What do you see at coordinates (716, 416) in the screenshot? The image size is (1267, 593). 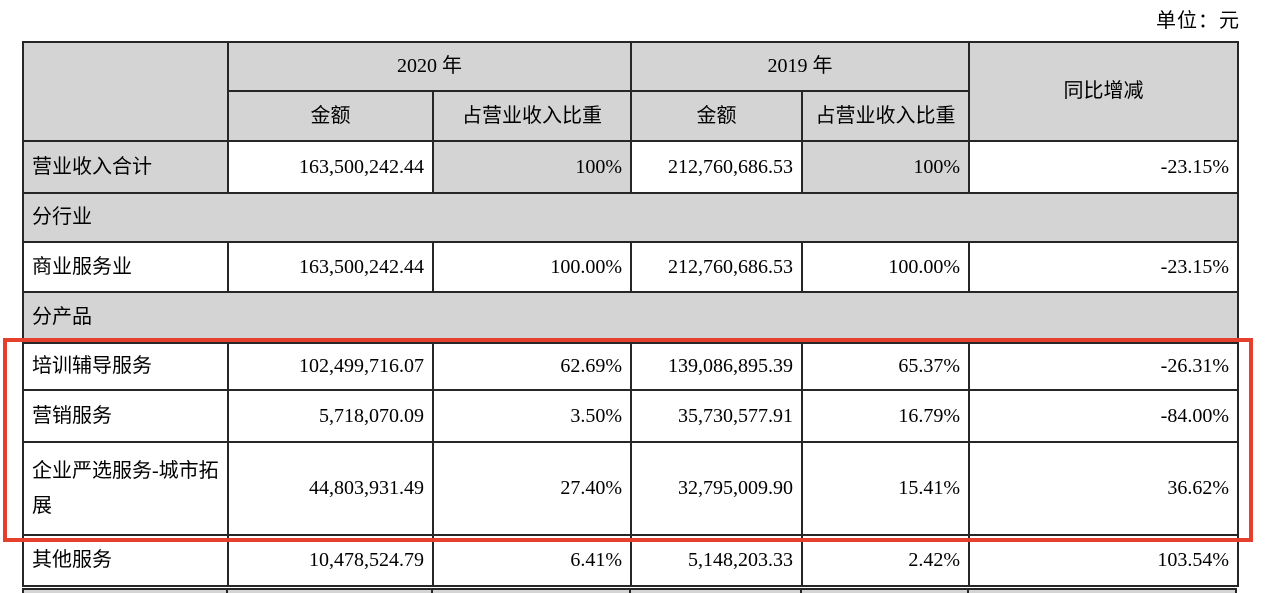 I see `amount-2019-cell: 35,730,577.91` at bounding box center [716, 416].